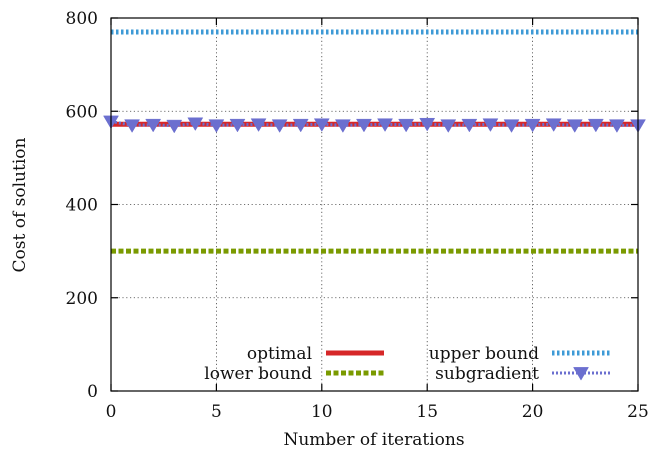  I want to click on legend-label-subgradient: subgradient, so click(487, 374).